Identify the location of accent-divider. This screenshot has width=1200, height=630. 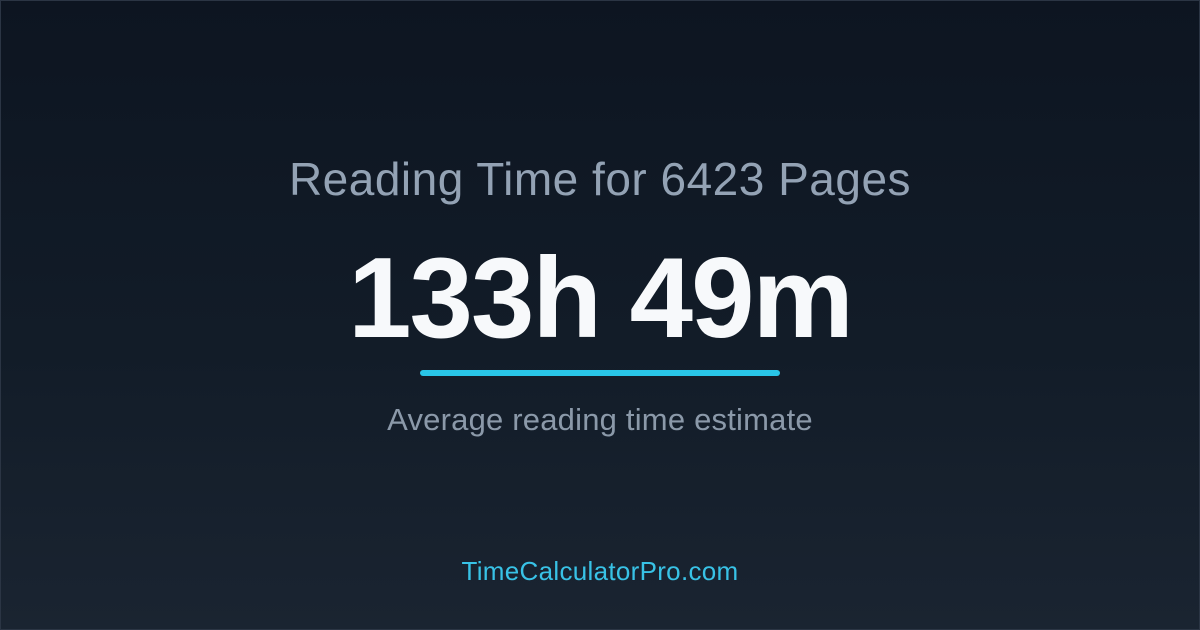
(600, 373).